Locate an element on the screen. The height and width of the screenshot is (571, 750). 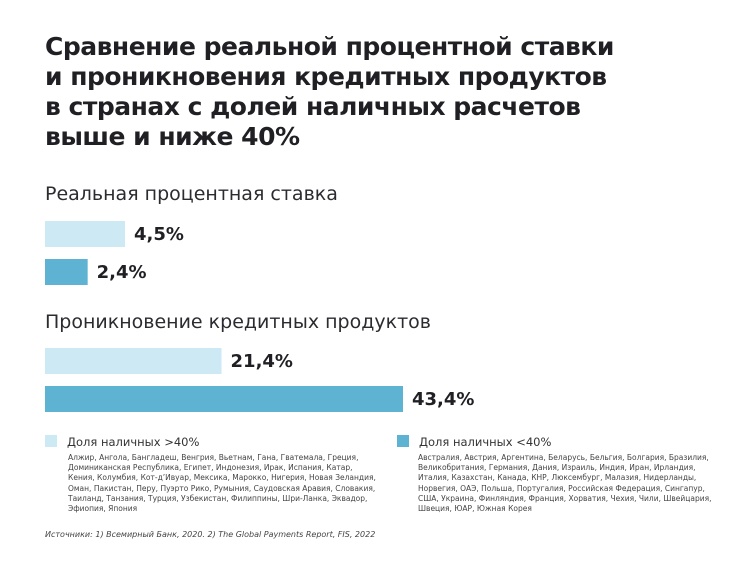
chart-title-line-4: выше и ниже 40% is located at coordinates (172, 136).